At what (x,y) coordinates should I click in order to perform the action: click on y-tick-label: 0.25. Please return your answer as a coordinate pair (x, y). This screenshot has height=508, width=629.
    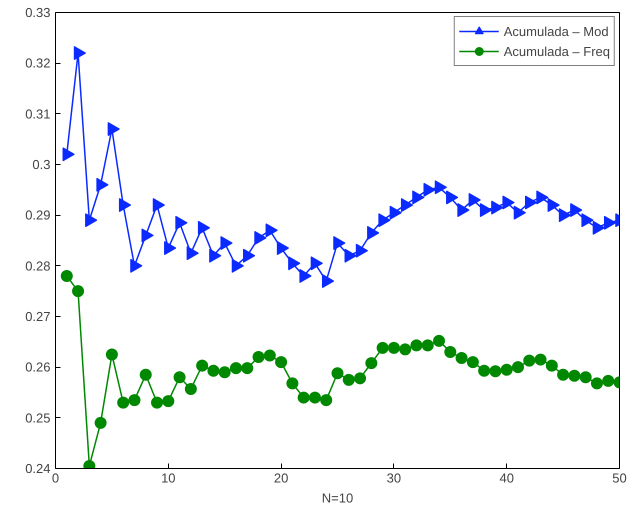
    Looking at the image, I should click on (38, 418).